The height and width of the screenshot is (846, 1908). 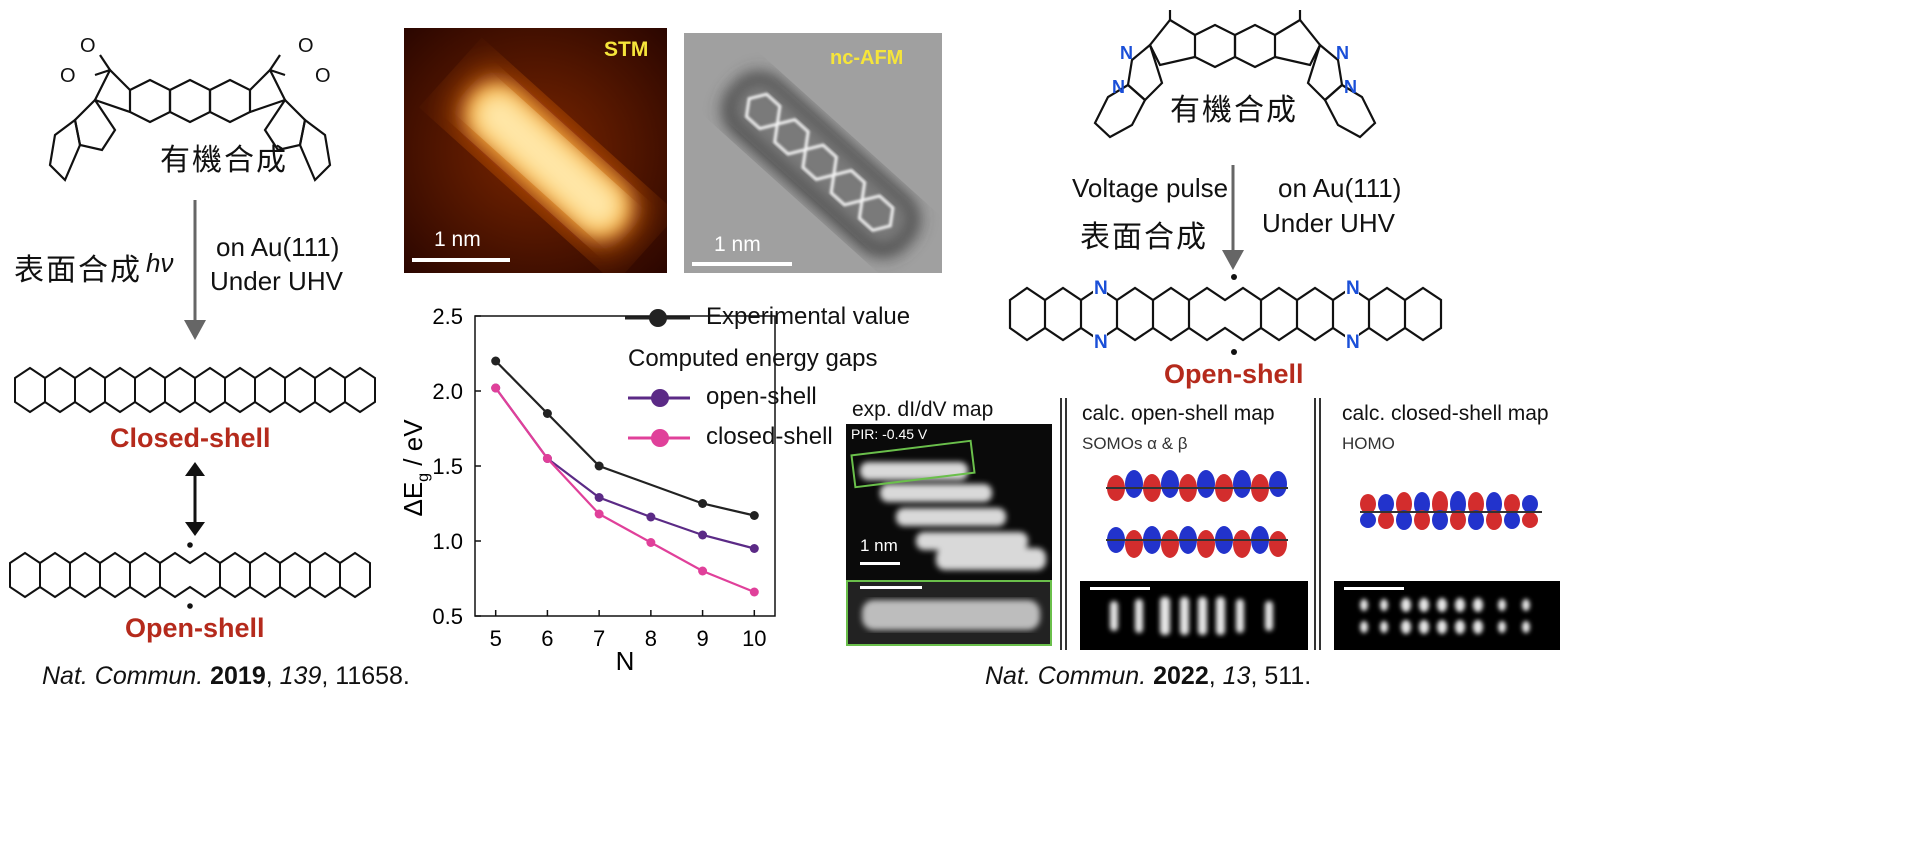 What do you see at coordinates (535, 150) in the screenshot?
I see `stm-image: STM 1 nm` at bounding box center [535, 150].